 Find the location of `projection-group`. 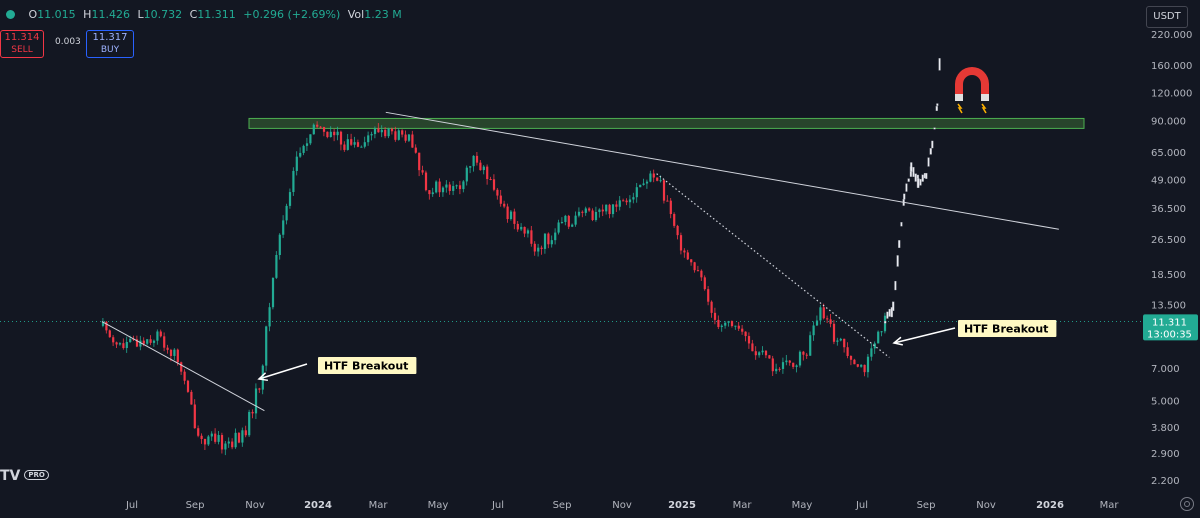

projection-group is located at coordinates (912, 191).